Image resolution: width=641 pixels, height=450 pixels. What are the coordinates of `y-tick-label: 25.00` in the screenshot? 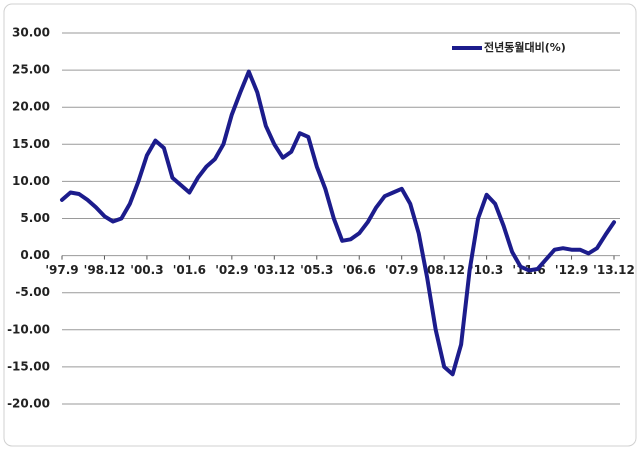 It's located at (31, 70).